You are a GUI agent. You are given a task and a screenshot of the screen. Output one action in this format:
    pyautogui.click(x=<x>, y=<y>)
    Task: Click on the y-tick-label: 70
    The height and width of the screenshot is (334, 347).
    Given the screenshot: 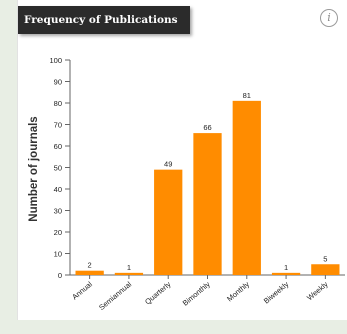 What is the action you would take?
    pyautogui.click(x=58, y=125)
    